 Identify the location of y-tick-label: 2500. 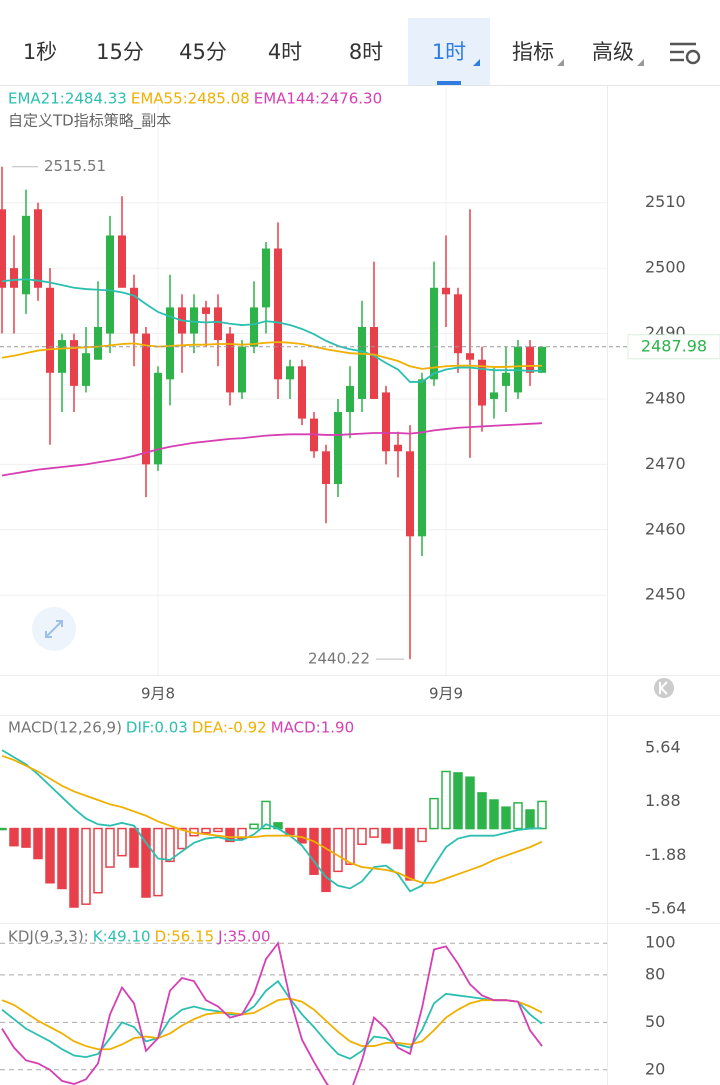
(665, 267).